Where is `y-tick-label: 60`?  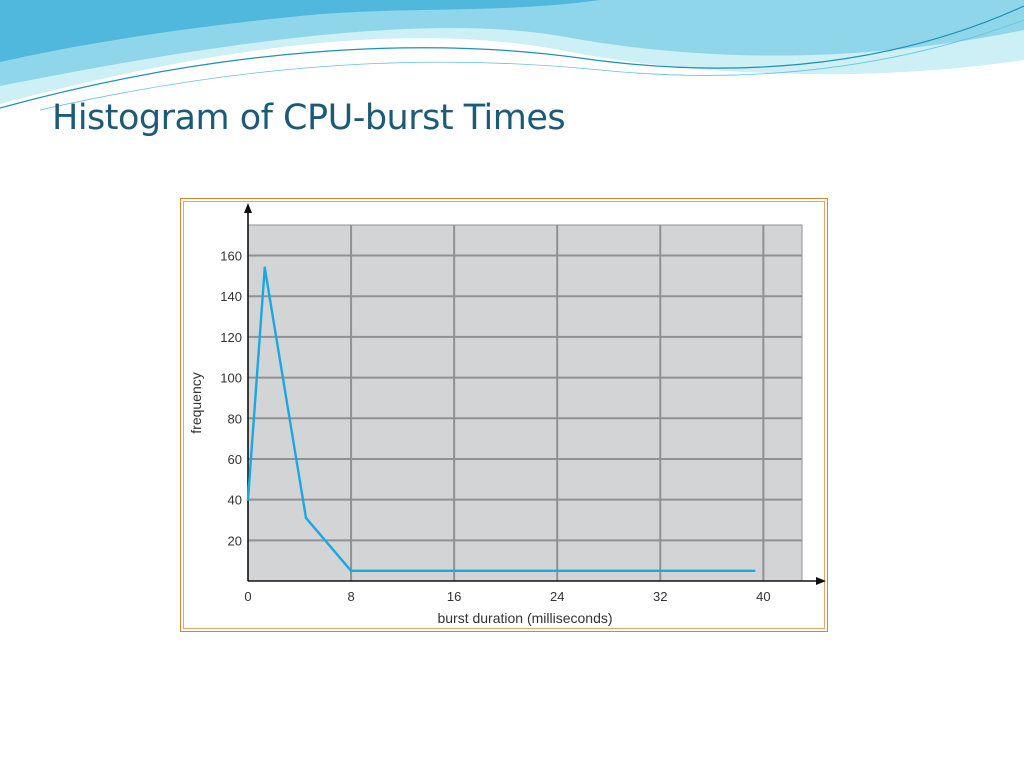
y-tick-label: 60 is located at coordinates (235, 459).